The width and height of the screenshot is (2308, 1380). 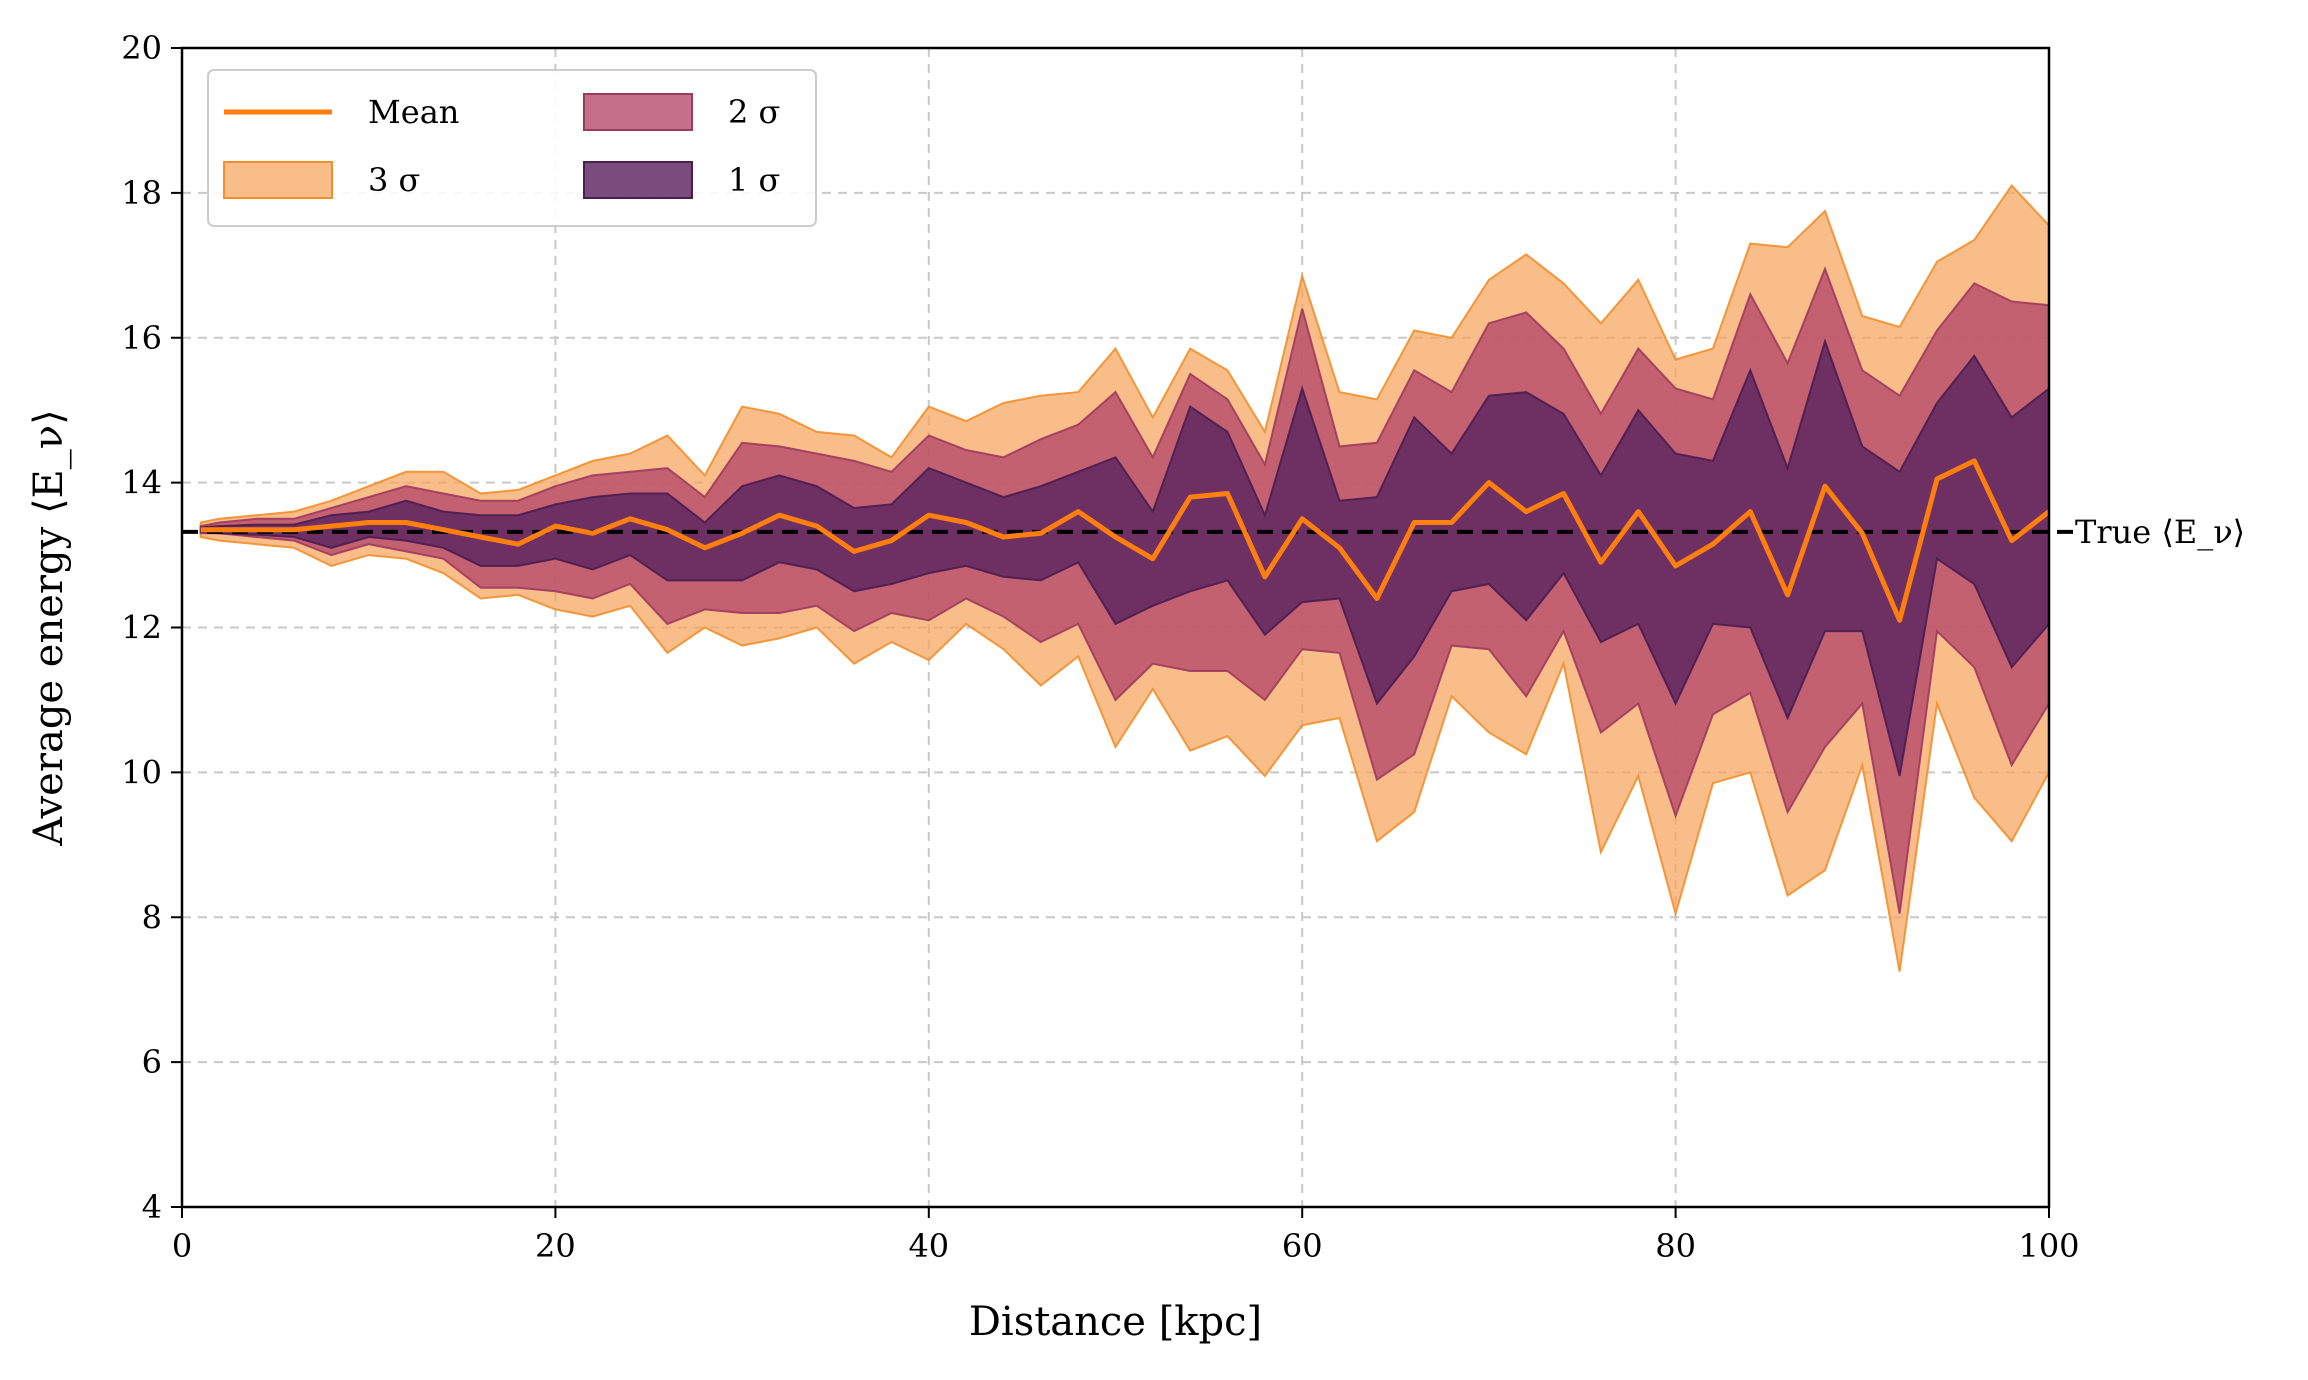 I want to click on x-tick-label: 20, so click(x=555, y=1246).